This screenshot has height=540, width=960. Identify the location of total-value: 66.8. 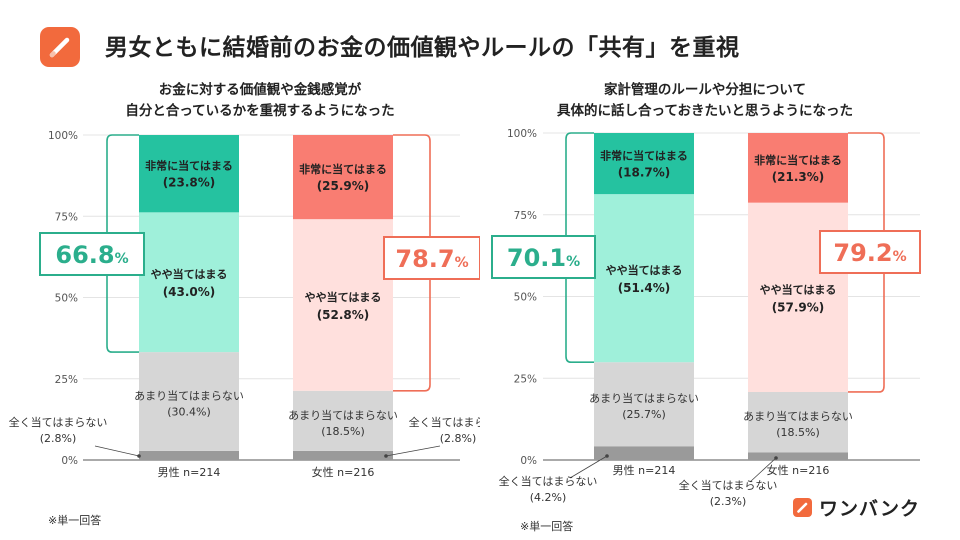
(84, 255).